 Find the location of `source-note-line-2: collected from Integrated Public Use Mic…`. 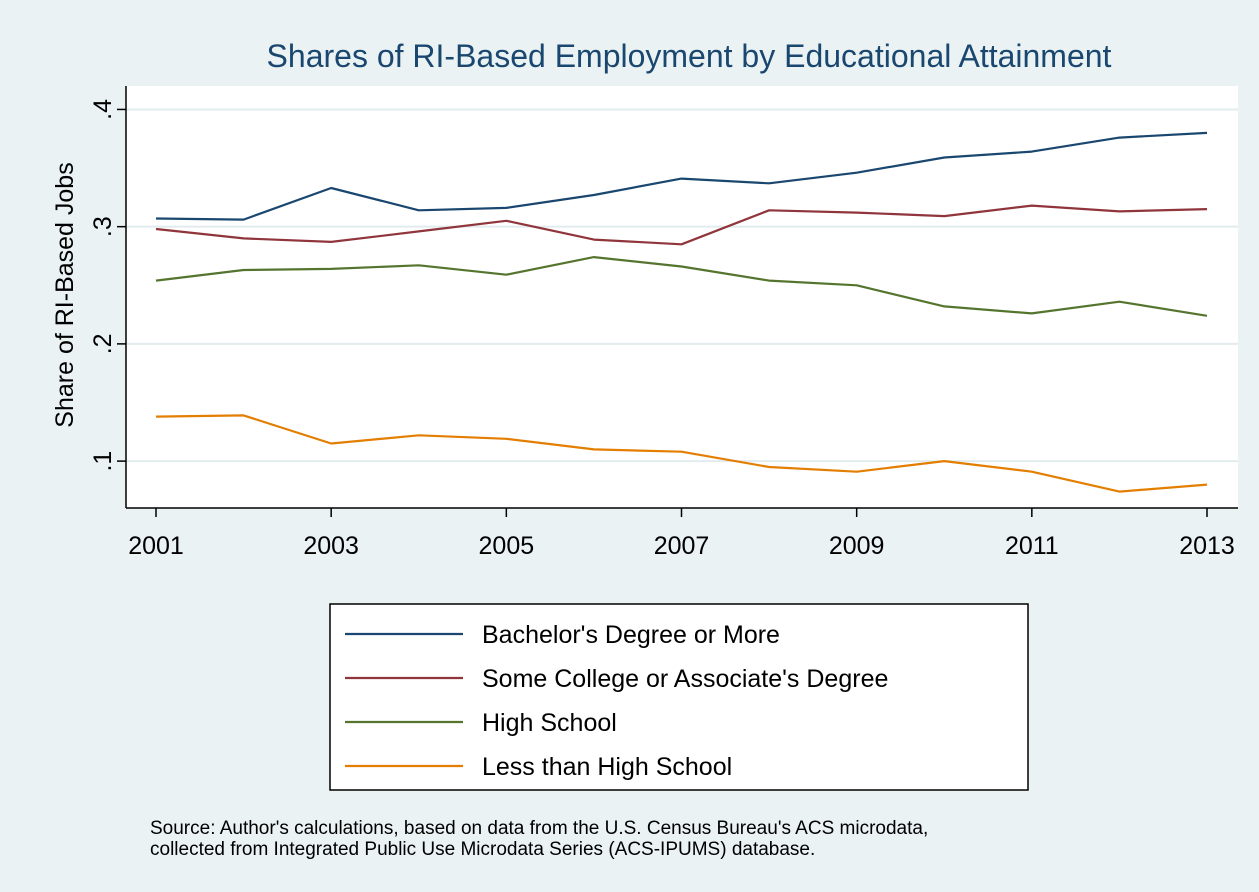

source-note-line-2: collected from Integrated Public Use Mic… is located at coordinates (482, 849).